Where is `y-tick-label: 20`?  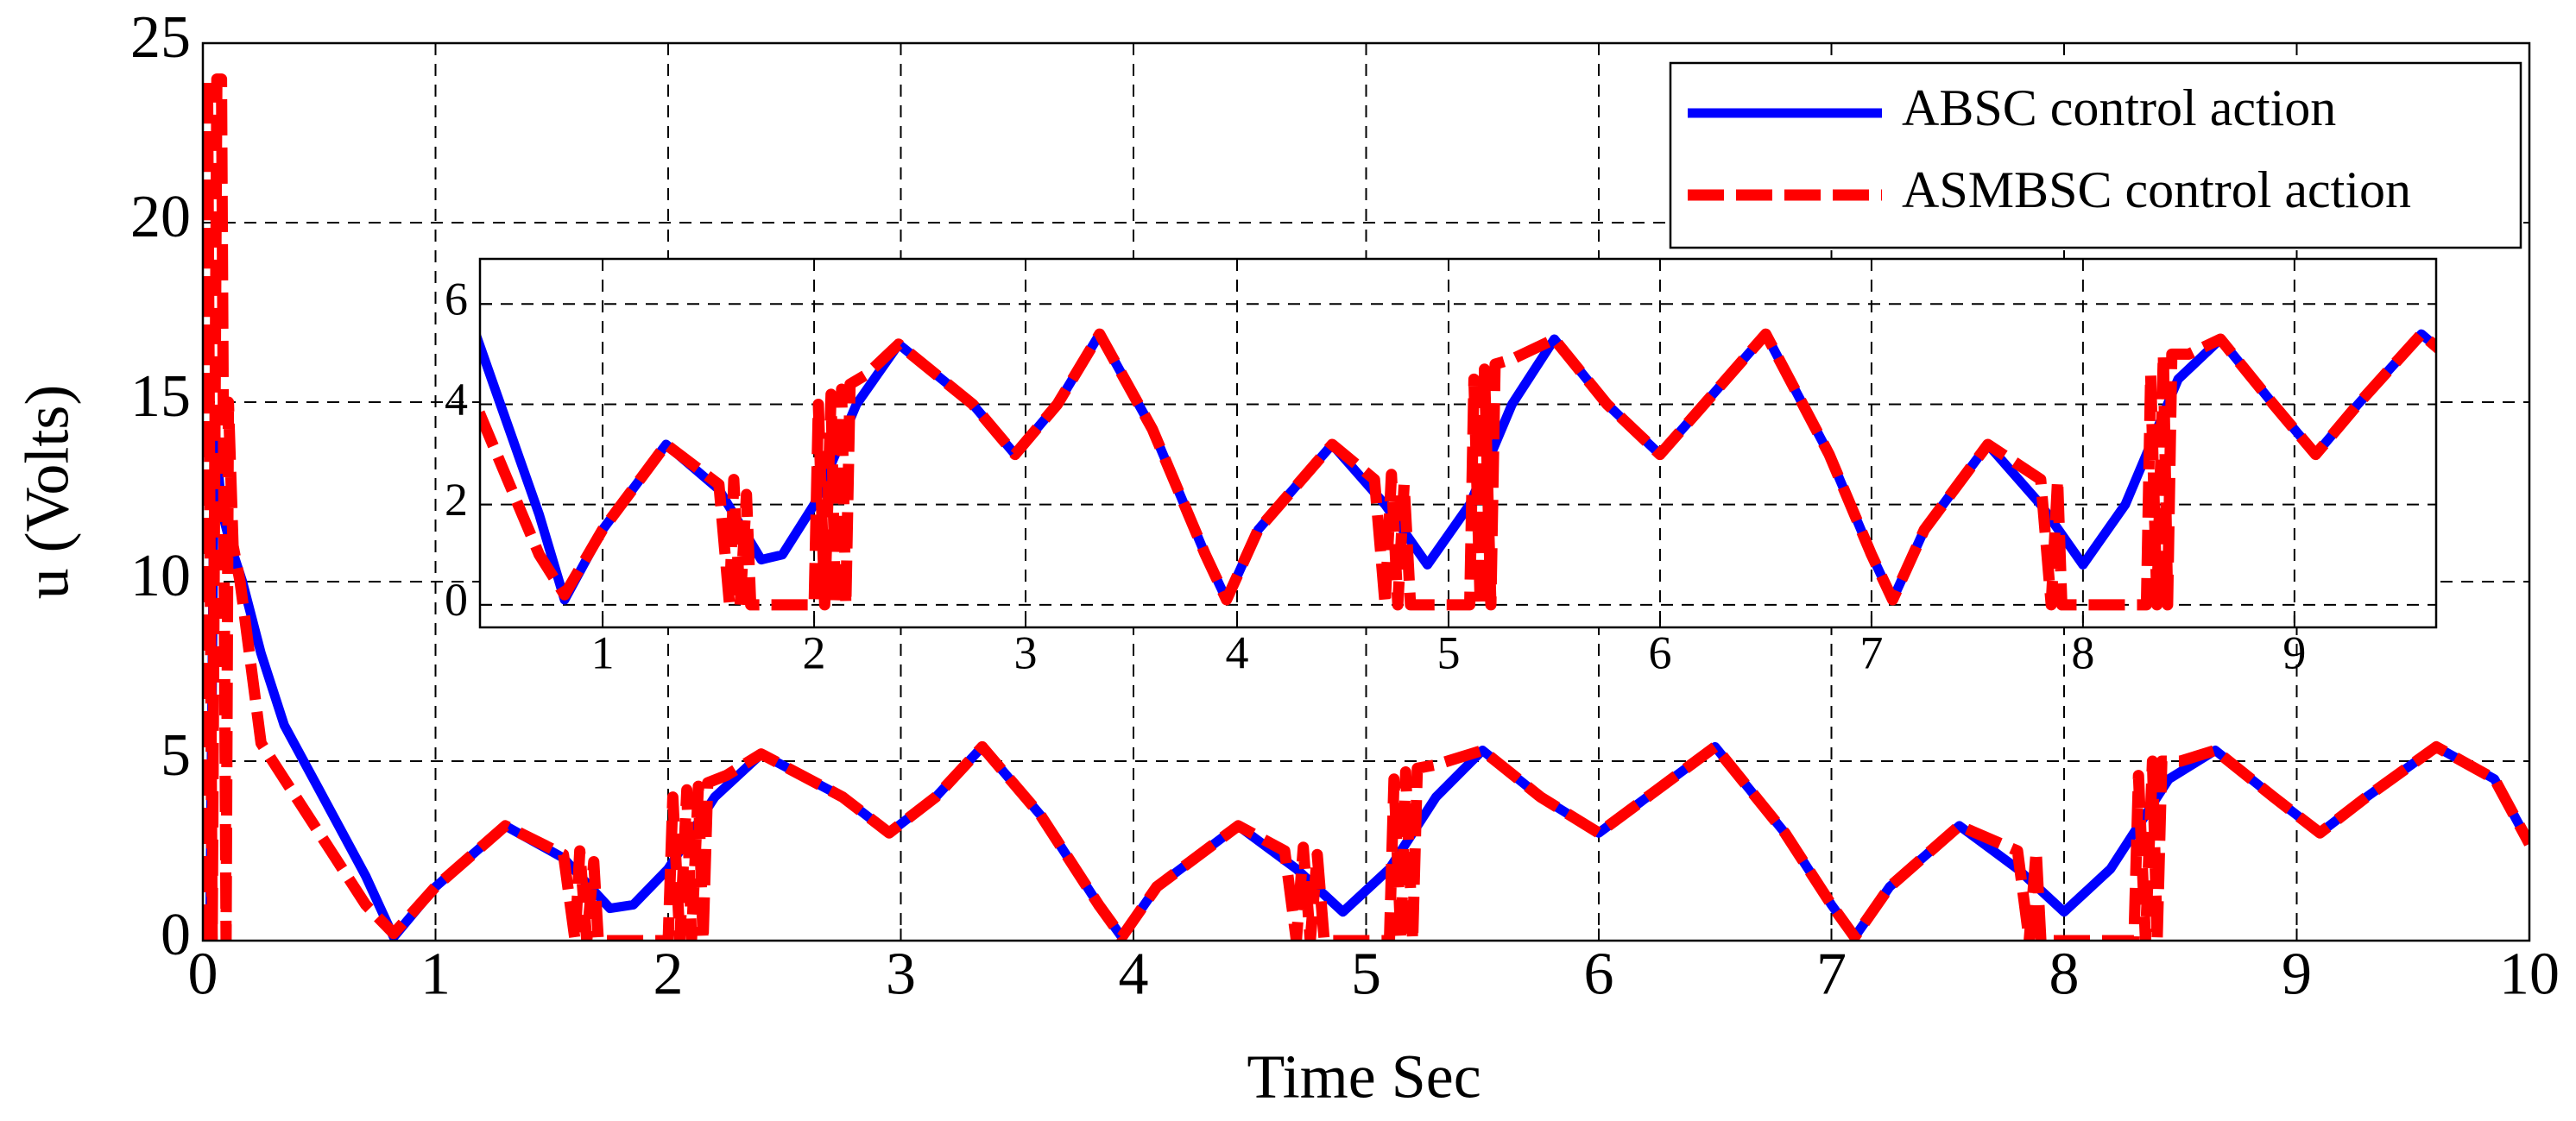 y-tick-label: 20 is located at coordinates (160, 217).